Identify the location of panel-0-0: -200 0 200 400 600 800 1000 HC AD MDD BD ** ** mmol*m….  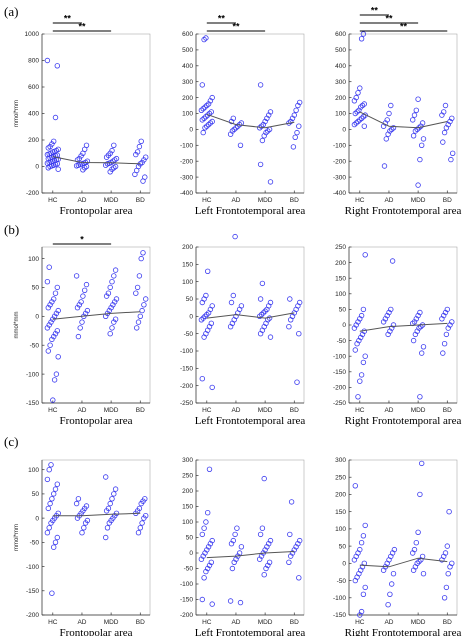
(82, 115).